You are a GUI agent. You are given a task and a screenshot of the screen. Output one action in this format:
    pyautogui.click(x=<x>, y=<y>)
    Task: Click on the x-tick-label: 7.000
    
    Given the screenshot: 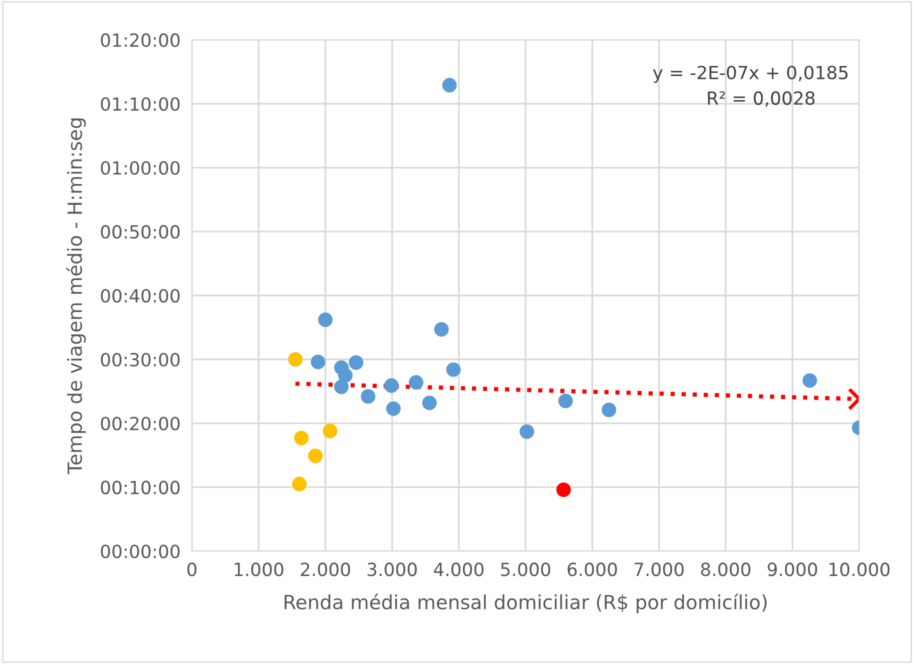 What is the action you would take?
    pyautogui.click(x=659, y=569)
    